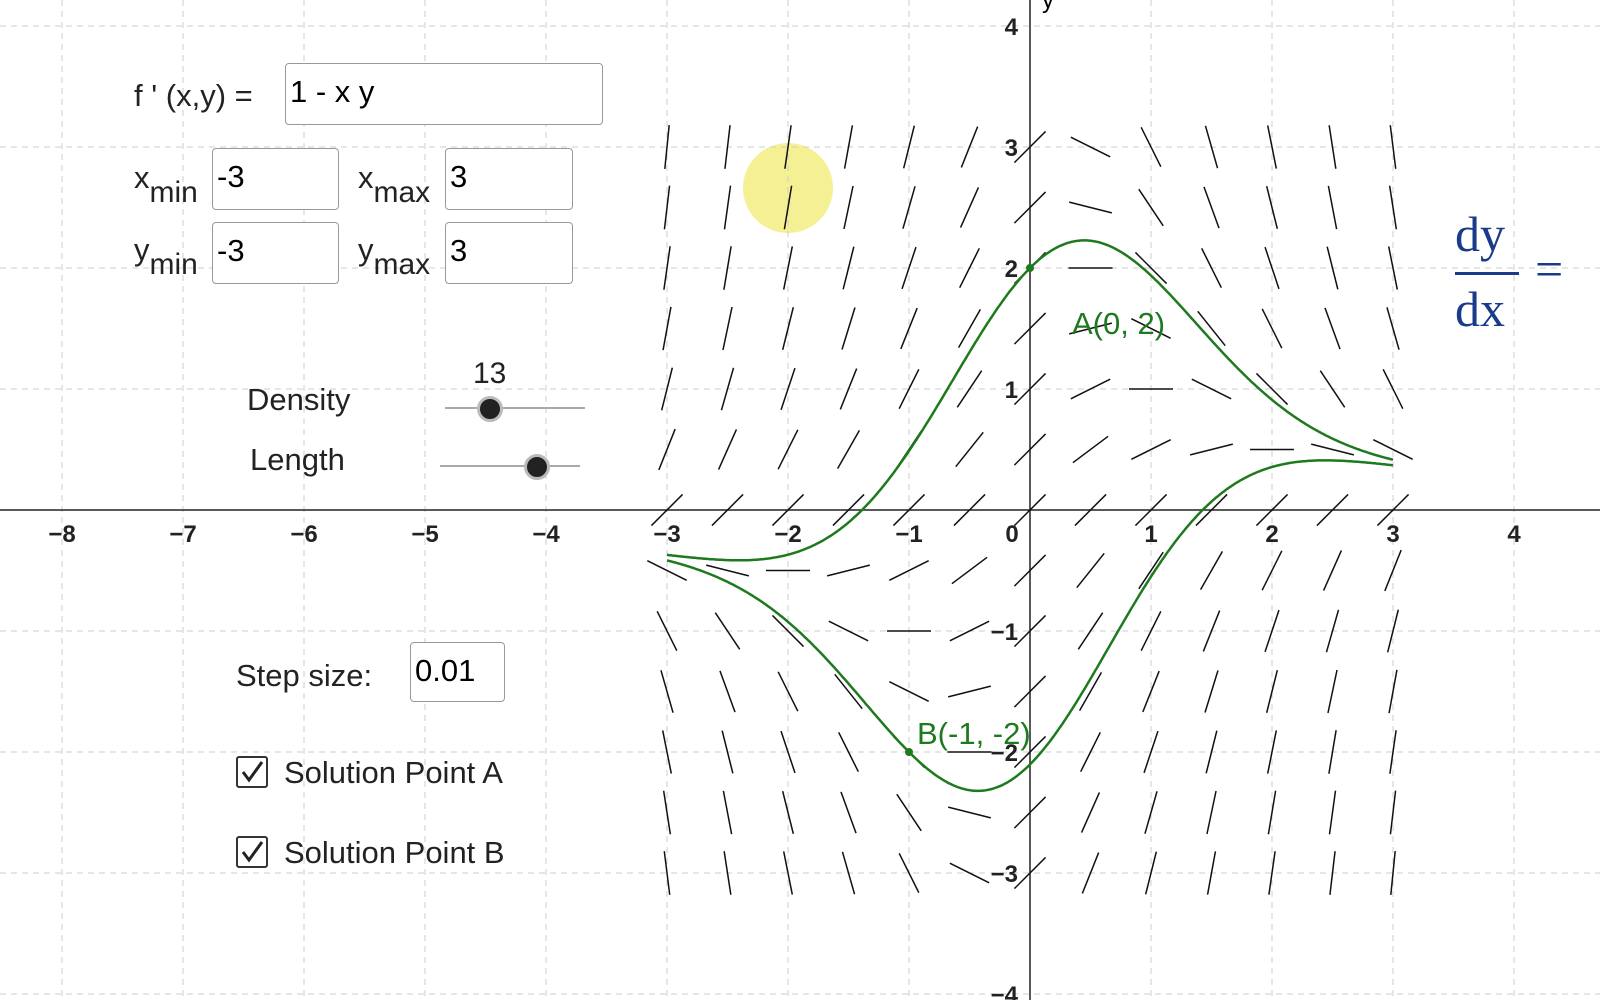 The image size is (1600, 1000). What do you see at coordinates (297, 459) in the screenshot?
I see `slider-label: Length` at bounding box center [297, 459].